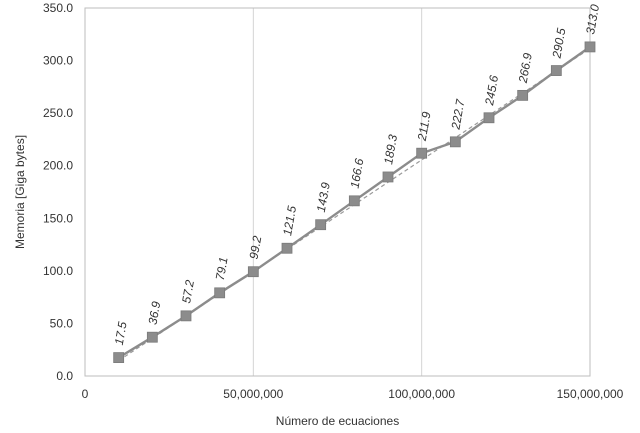  What do you see at coordinates (421, 394) in the screenshot?
I see `x-tick-label: 100,000,000` at bounding box center [421, 394].